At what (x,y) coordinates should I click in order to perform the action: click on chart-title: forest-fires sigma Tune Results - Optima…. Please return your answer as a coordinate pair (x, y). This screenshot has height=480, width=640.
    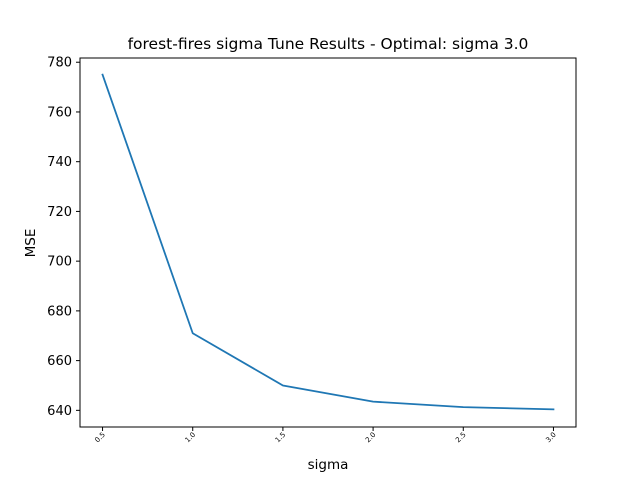
    Looking at the image, I should click on (328, 44).